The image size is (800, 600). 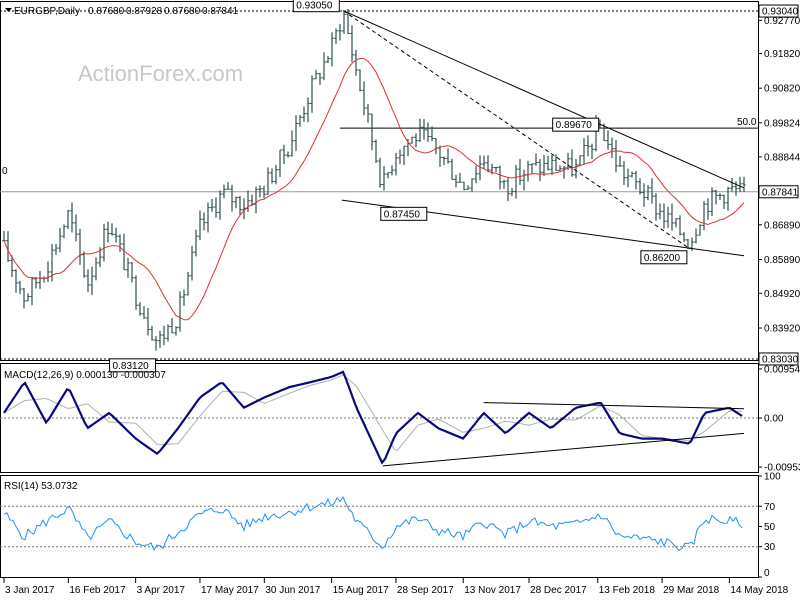 What do you see at coordinates (782, 225) in the screenshot?
I see `price-tick-label: 0.86890` at bounding box center [782, 225].